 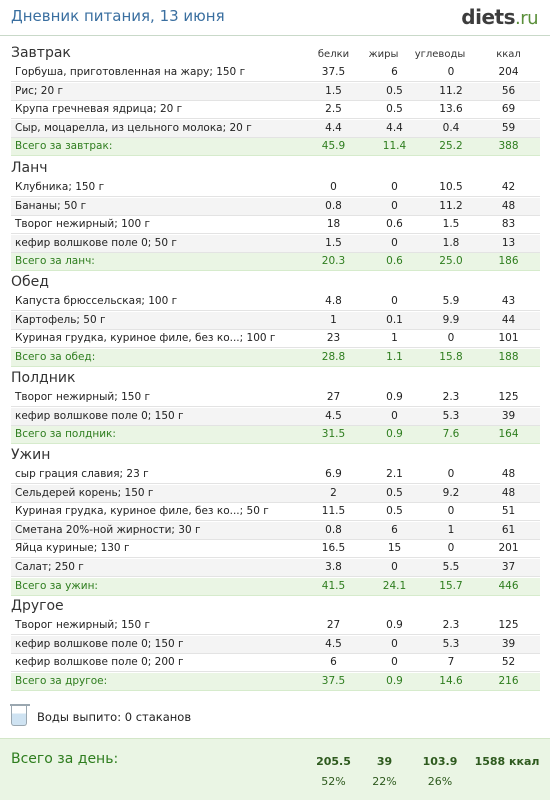 I want to click on food-row: Рис; 20 г 1.5 0.5 11.2 56, so click(x=275, y=91).